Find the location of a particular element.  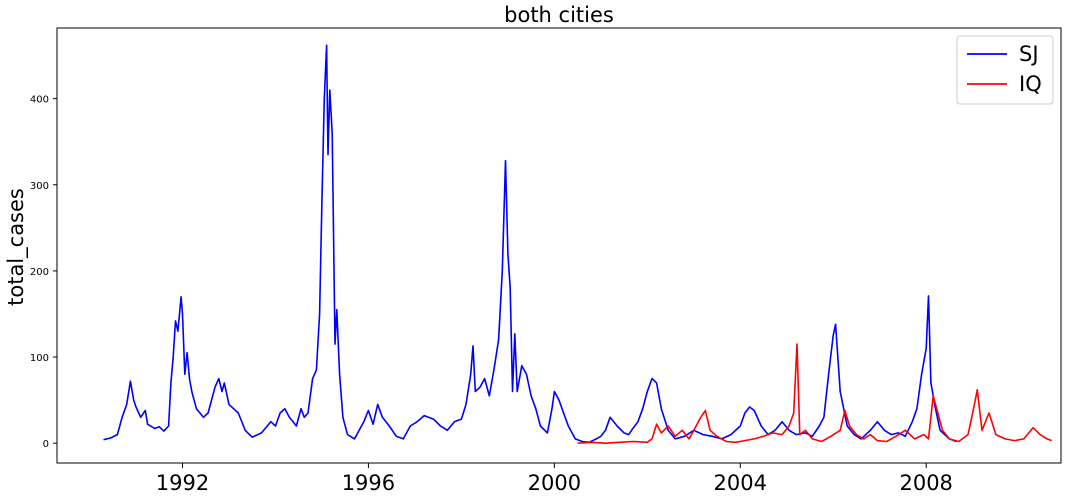

y-axis-label: total_cases is located at coordinates (16, 247).